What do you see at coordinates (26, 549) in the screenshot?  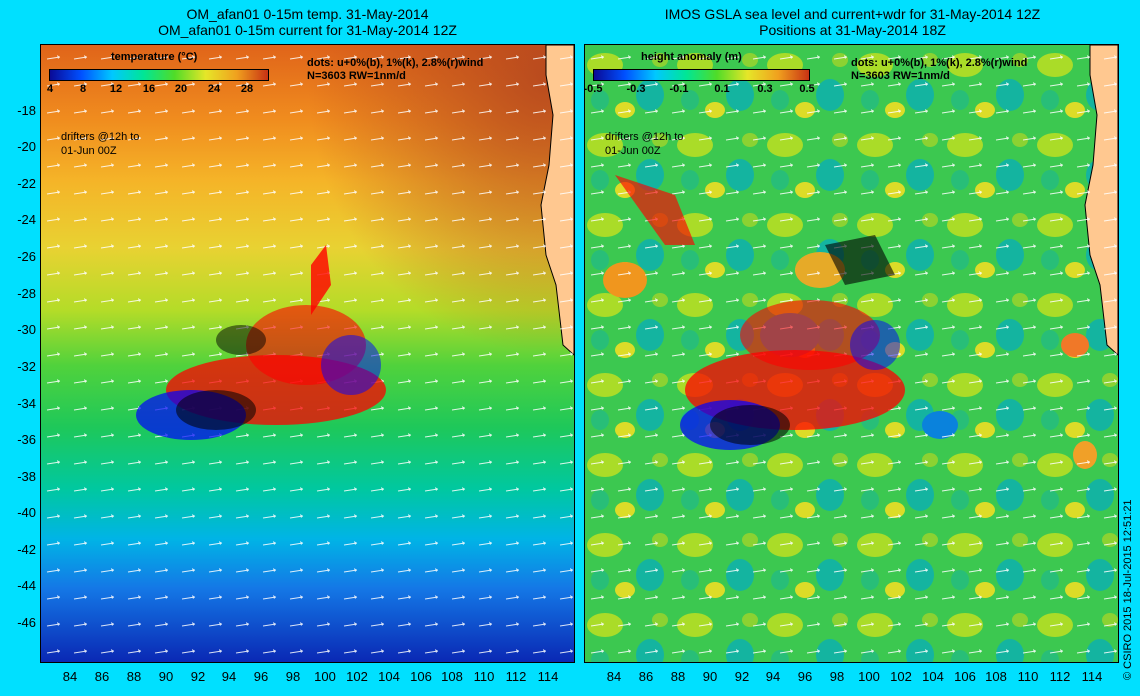 I see `lat-tick: -42` at bounding box center [26, 549].